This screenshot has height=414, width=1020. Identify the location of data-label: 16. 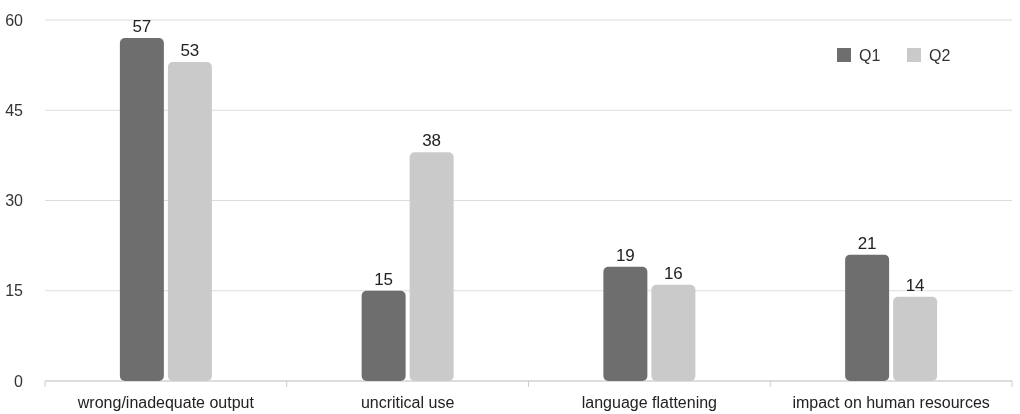
(673, 273).